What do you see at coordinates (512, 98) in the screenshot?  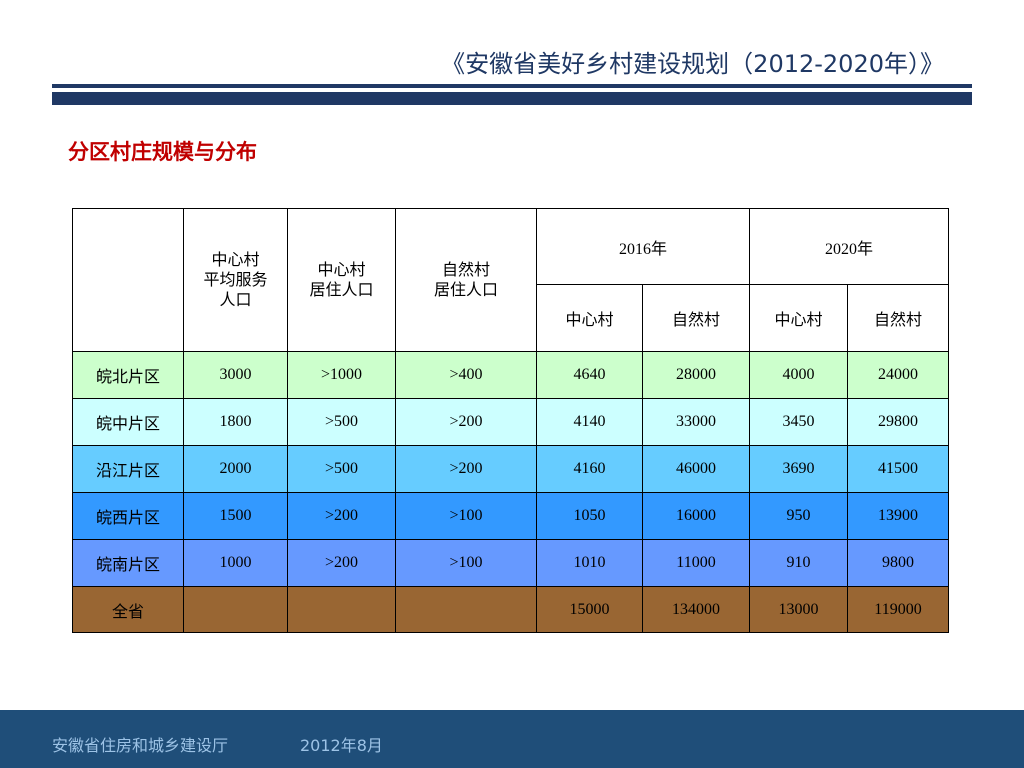 I see `header-rule-thick` at bounding box center [512, 98].